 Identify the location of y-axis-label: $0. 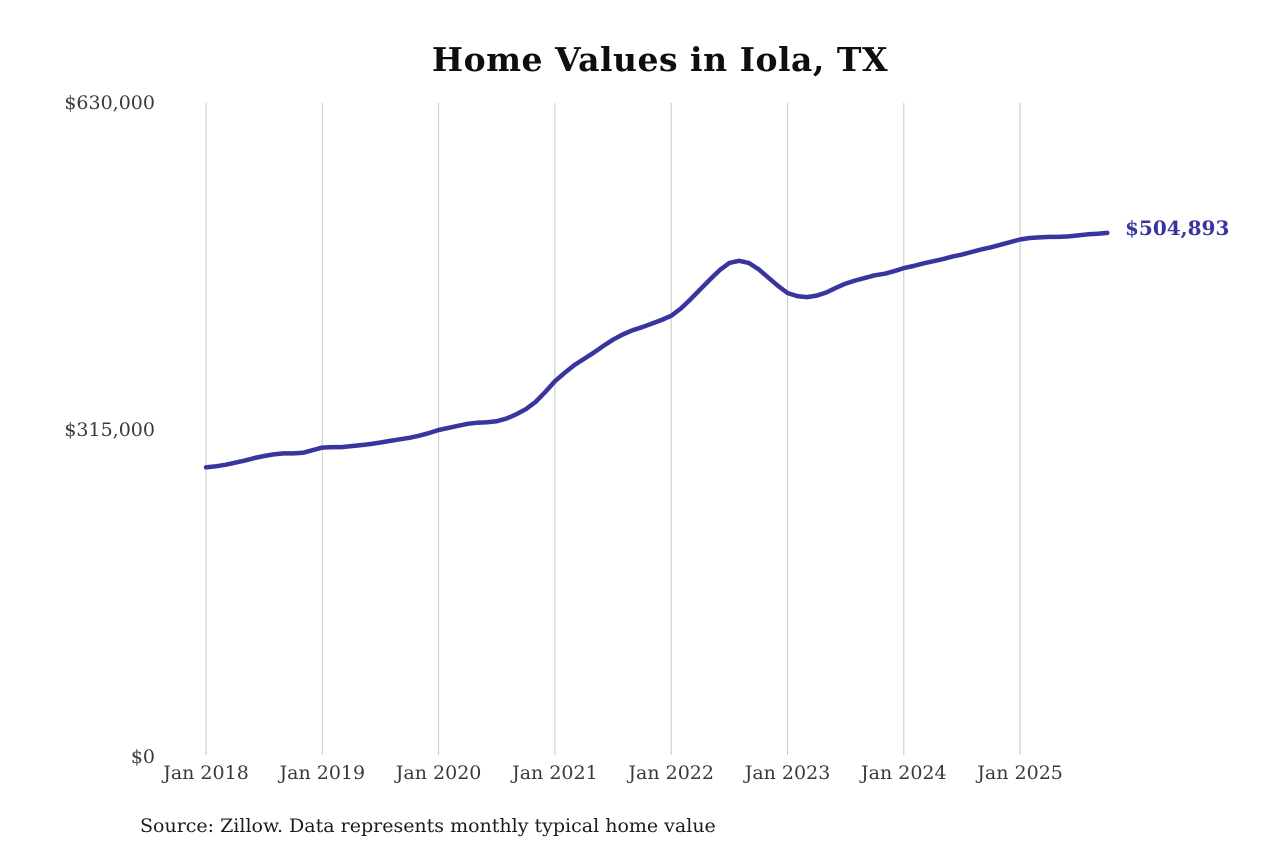
(142, 757).